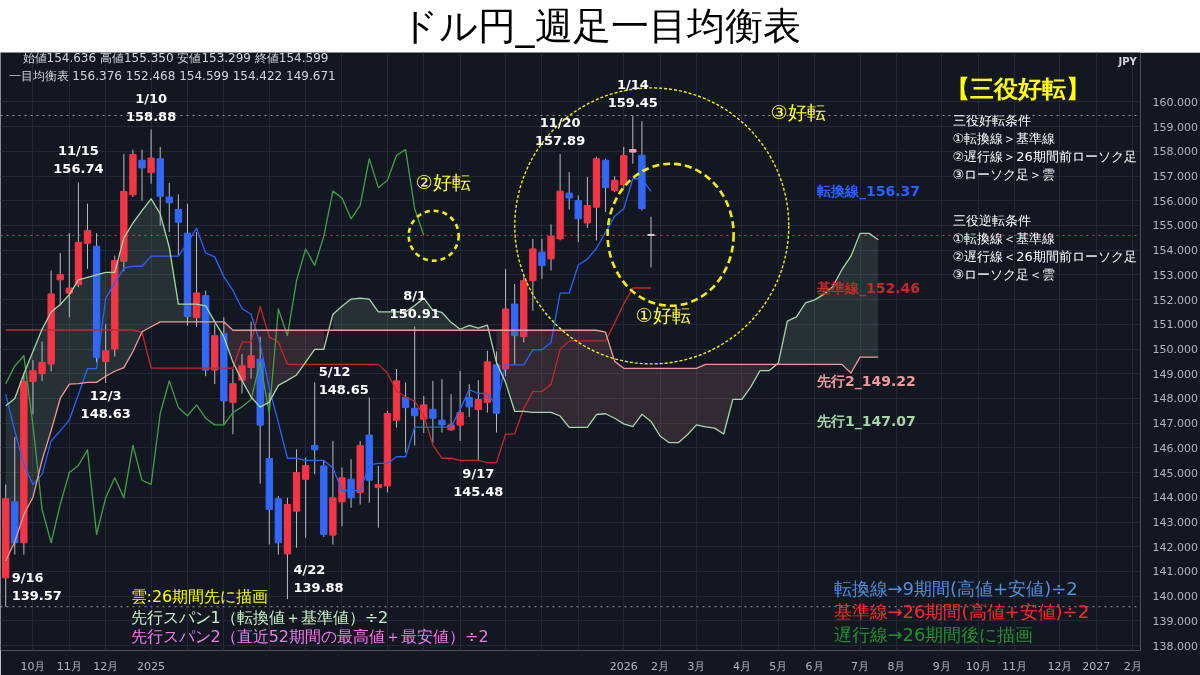  What do you see at coordinates (600, 26) in the screenshot?
I see `chart-title: ドル円_週足一目均衡表` at bounding box center [600, 26].